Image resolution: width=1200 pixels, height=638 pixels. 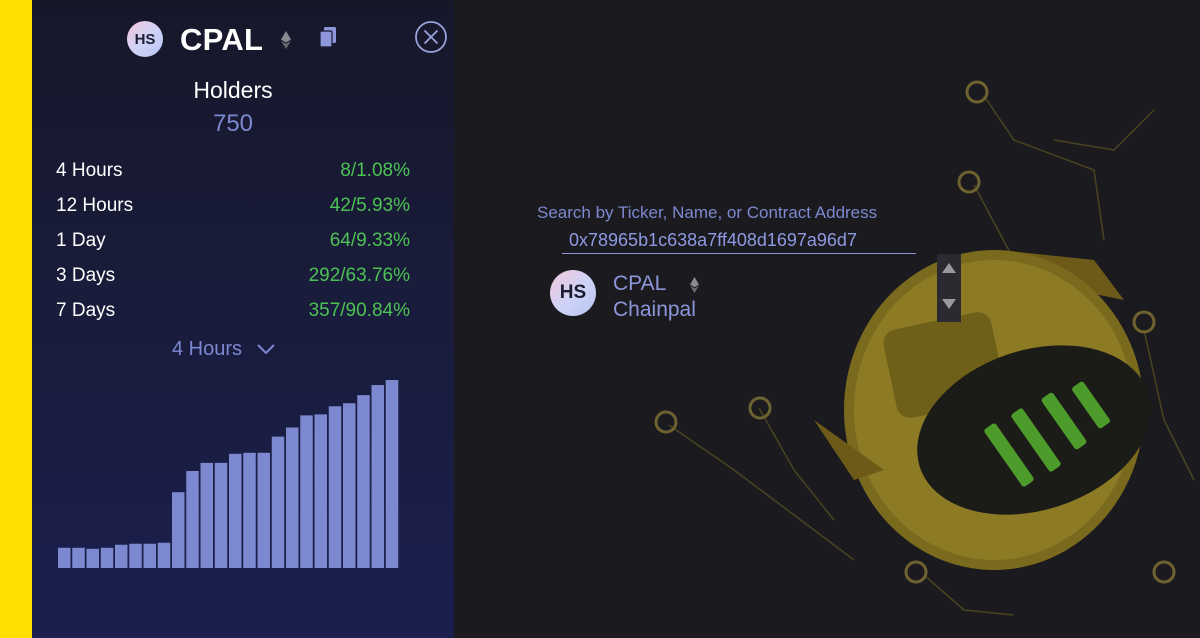 What do you see at coordinates (949, 288) in the screenshot?
I see `results-scrollbar` at bounding box center [949, 288].